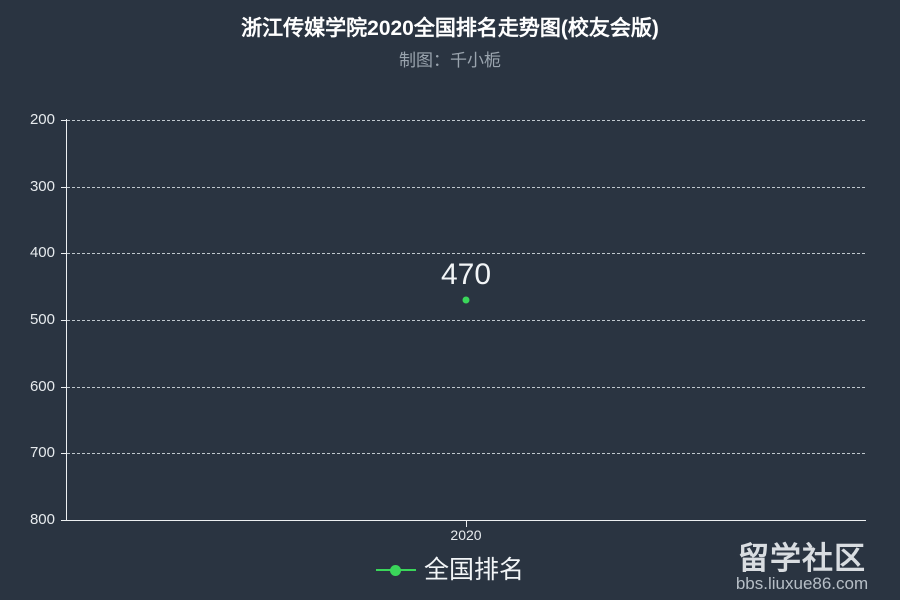 The height and width of the screenshot is (600, 900). I want to click on legend-item-label: 全国排名, so click(473, 570).